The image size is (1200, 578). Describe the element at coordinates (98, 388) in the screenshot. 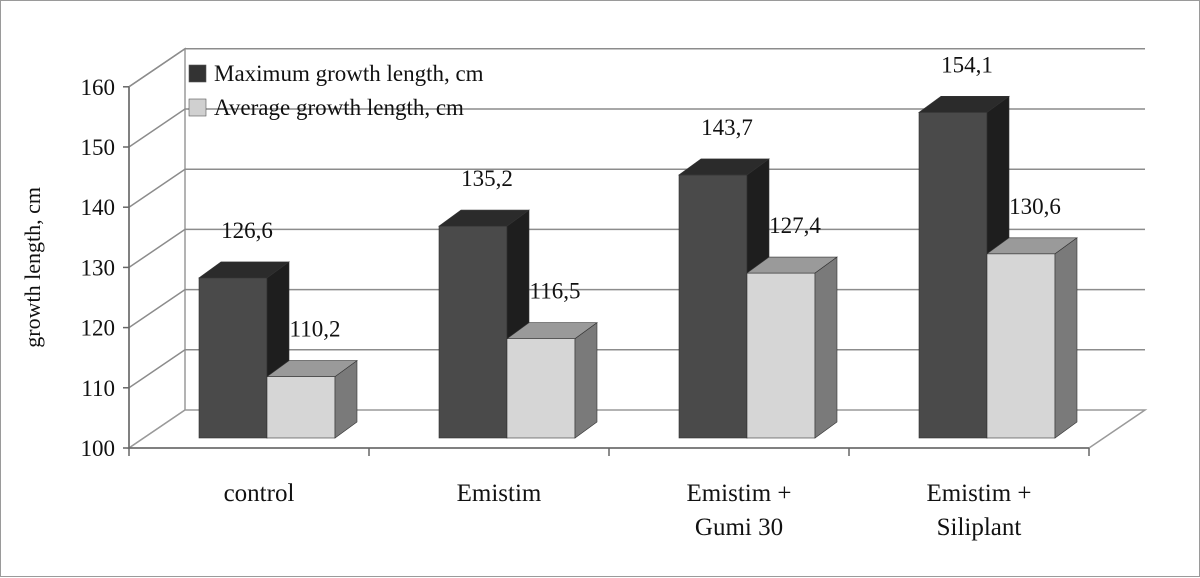

I see `y-tick-label: 110` at that location.